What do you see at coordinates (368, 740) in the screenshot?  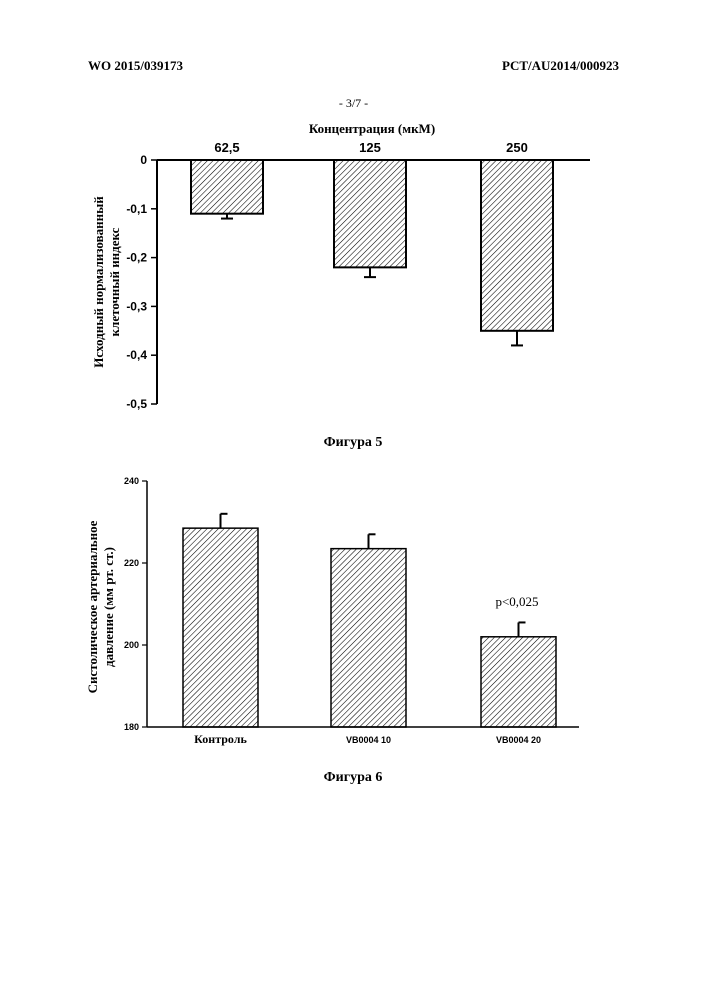 I see `fig6-category-label: VB0004 10` at bounding box center [368, 740].